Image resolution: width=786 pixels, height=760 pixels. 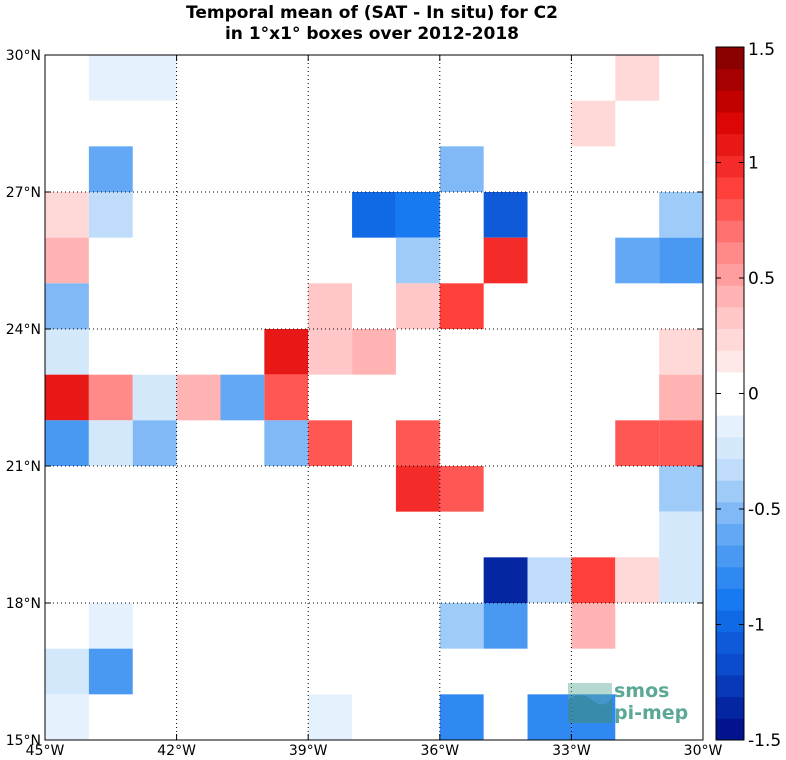 I want to click on logo-text-pimep: pi-mep, so click(x=651, y=713).